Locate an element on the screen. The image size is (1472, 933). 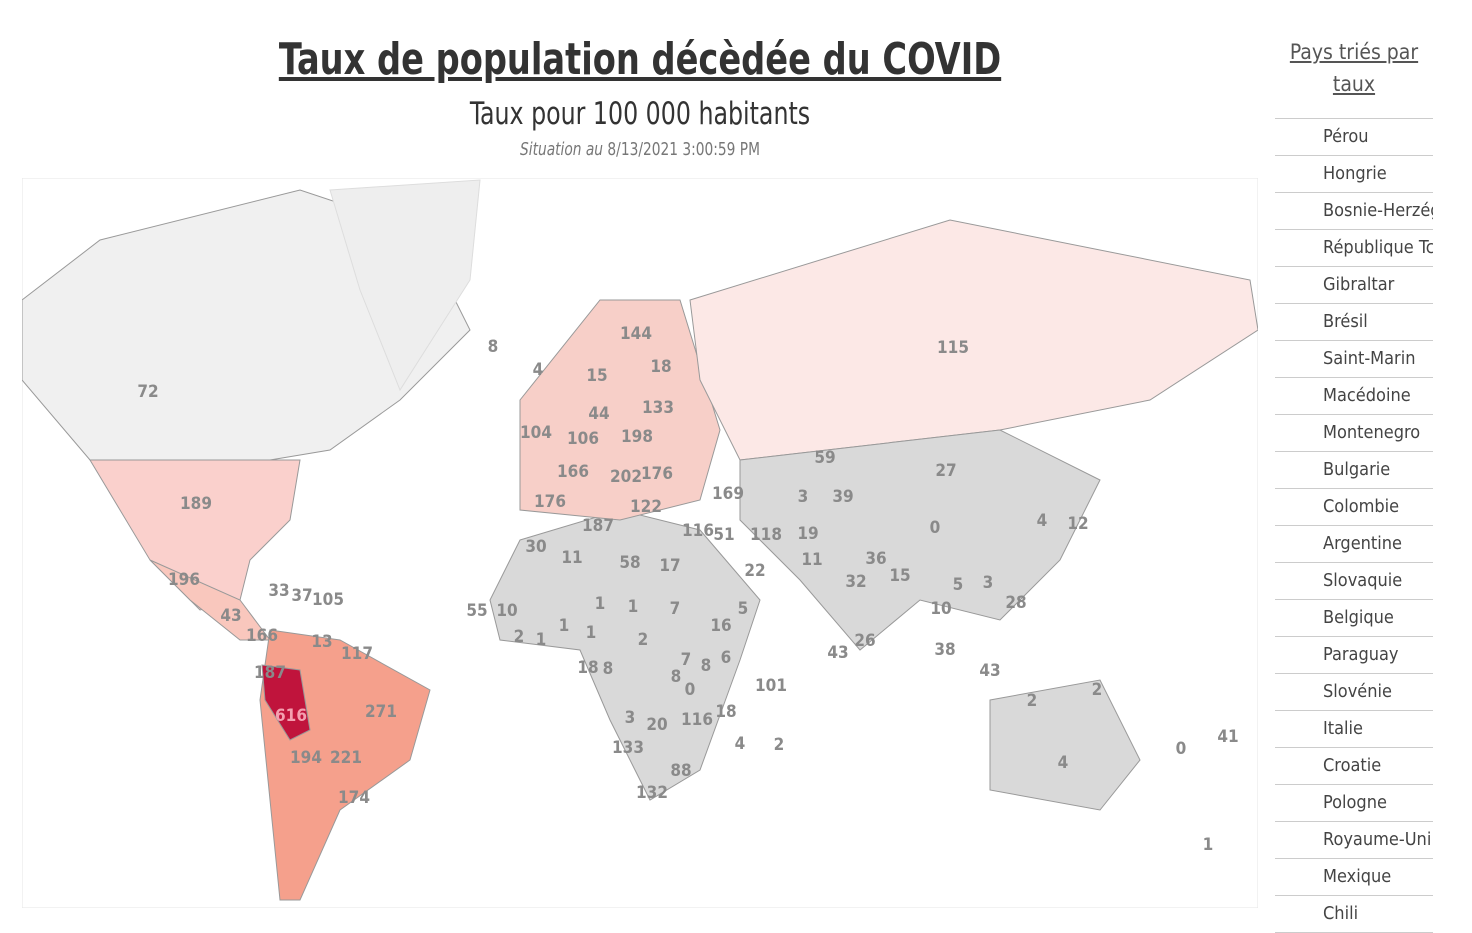
map-label: 11 is located at coordinates (811, 560).